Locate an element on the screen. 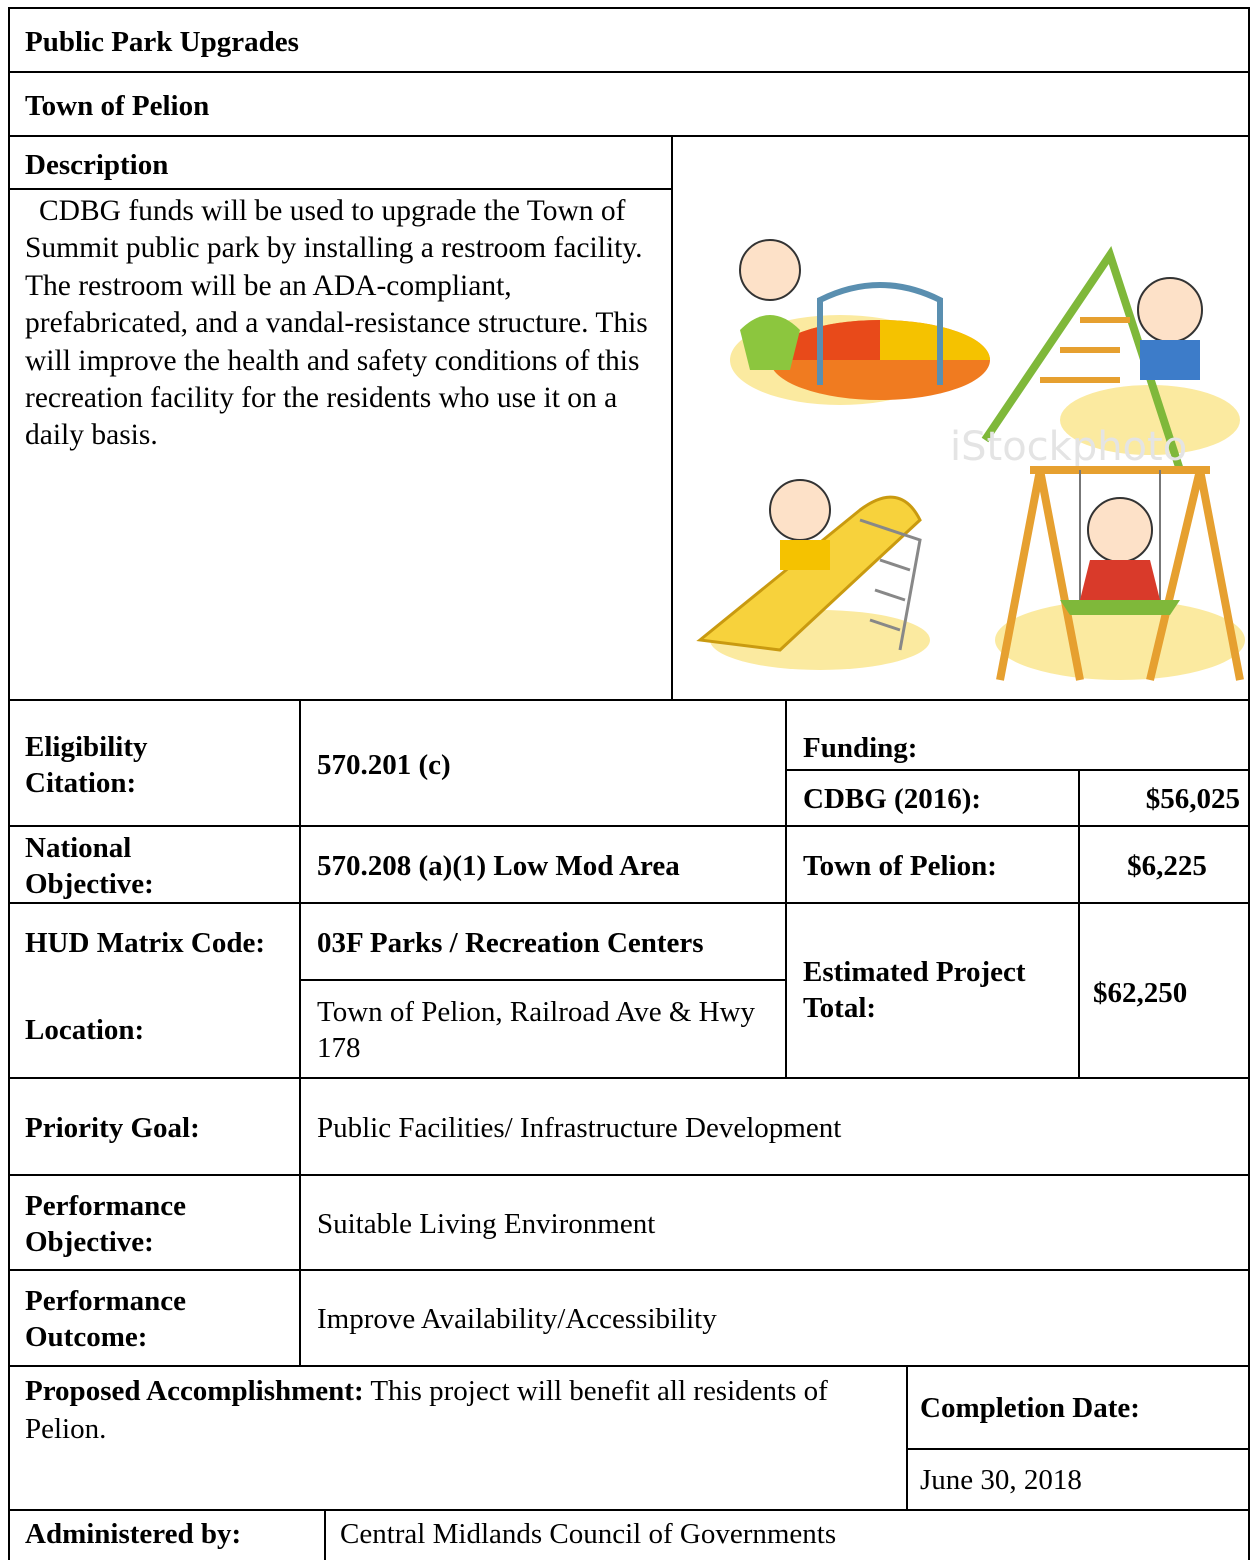  administered-label: Administered by: is located at coordinates (133, 1534).